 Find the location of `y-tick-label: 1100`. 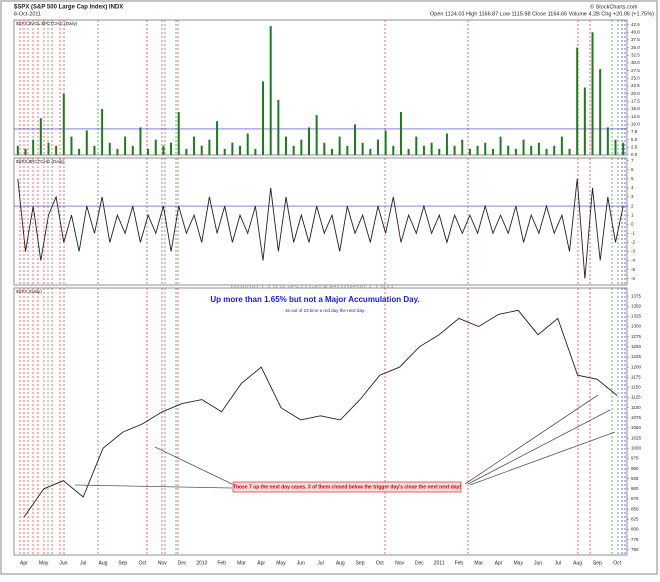

y-tick-label: 1100 is located at coordinates (636, 407).